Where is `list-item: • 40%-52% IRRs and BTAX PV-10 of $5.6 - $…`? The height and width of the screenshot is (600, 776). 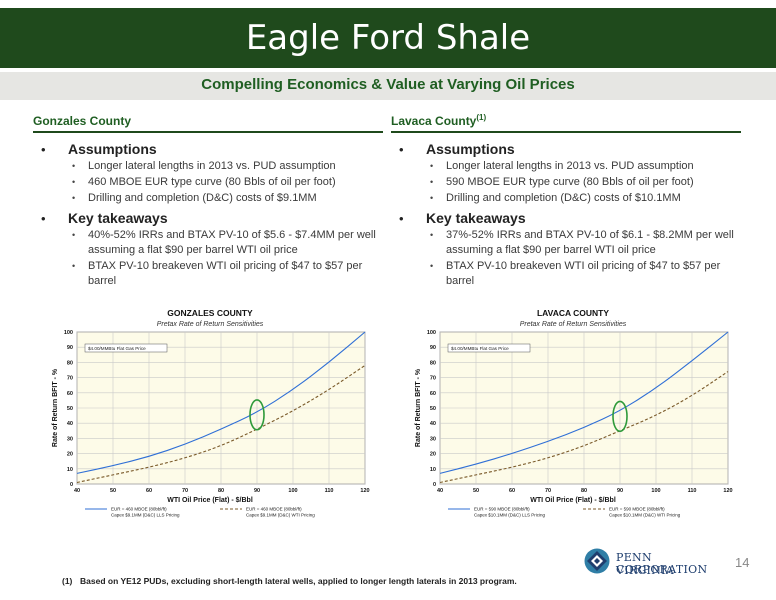 list-item: • 40%-52% IRRs and BTAX PV-10 of $5.6 - $… is located at coordinates (225, 243).